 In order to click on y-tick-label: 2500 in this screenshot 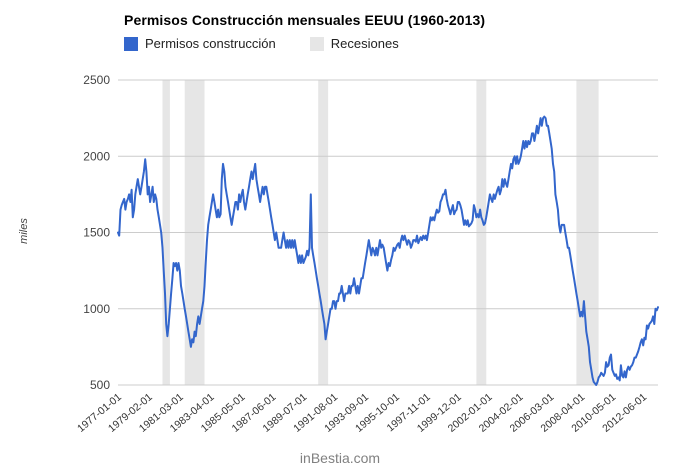, I will do `click(96, 80)`.